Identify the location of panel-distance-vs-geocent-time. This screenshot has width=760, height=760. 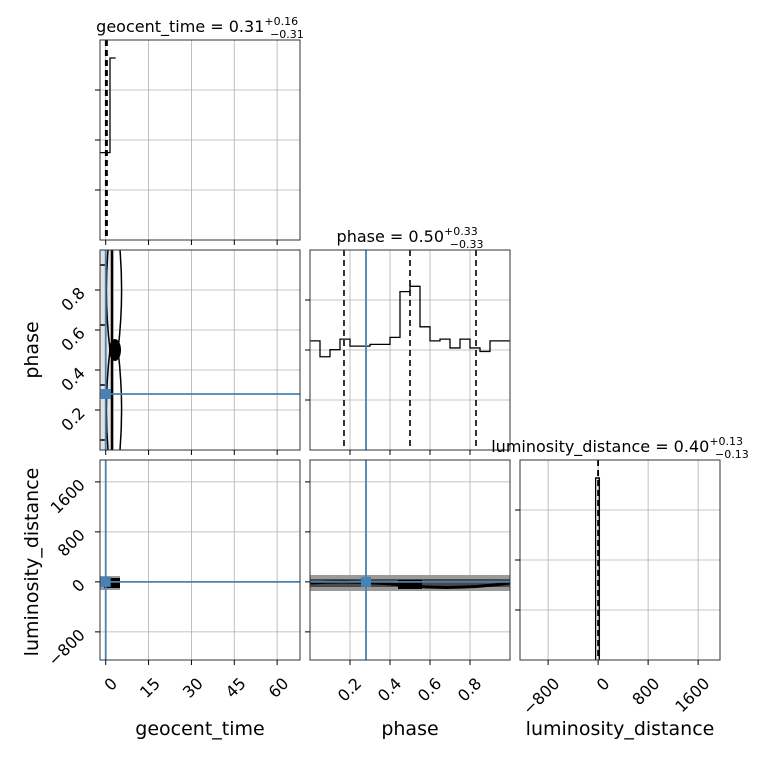
(200, 560).